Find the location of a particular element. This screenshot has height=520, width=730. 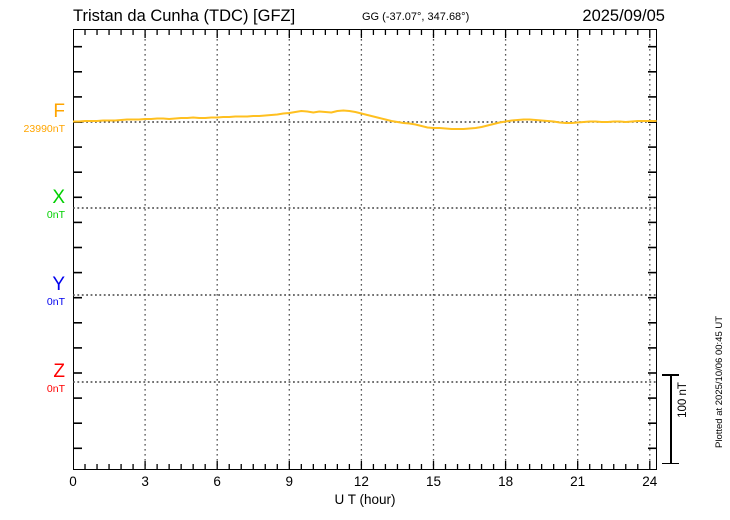

scale-bar-line is located at coordinates (671, 419).